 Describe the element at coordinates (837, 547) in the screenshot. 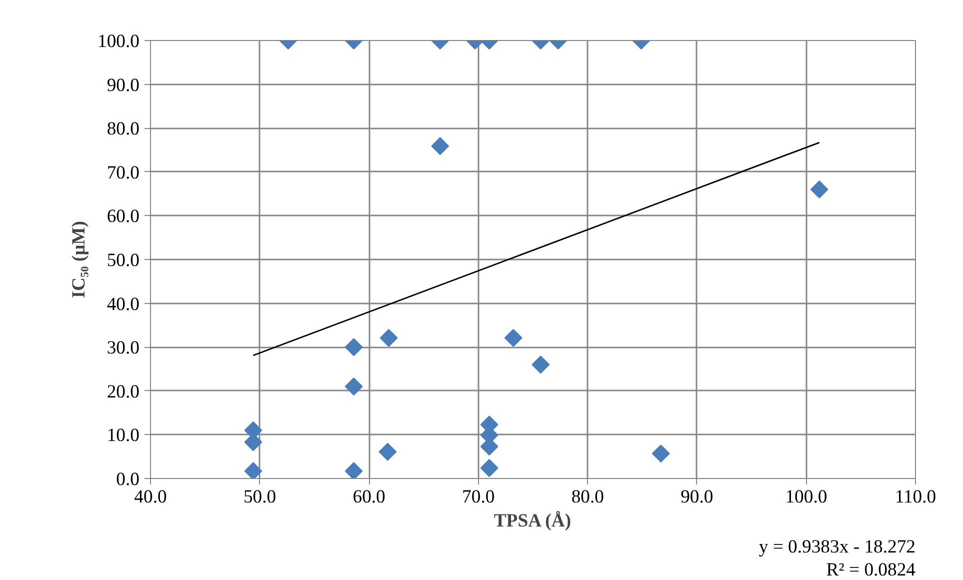

I see `text: y = 0.9383x - 18.272` at that location.